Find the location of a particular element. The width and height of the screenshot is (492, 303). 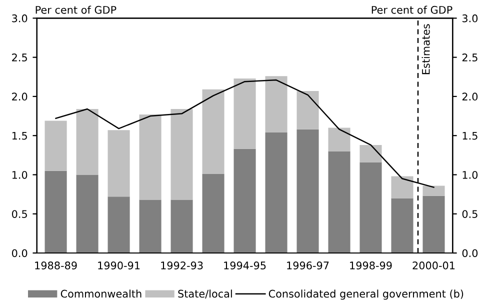

y-tick-label: 0.0 is located at coordinates (20, 253).